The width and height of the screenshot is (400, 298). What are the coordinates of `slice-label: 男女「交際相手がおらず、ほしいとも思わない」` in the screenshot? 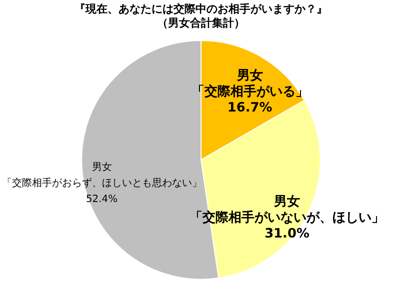 It's located at (102, 175).